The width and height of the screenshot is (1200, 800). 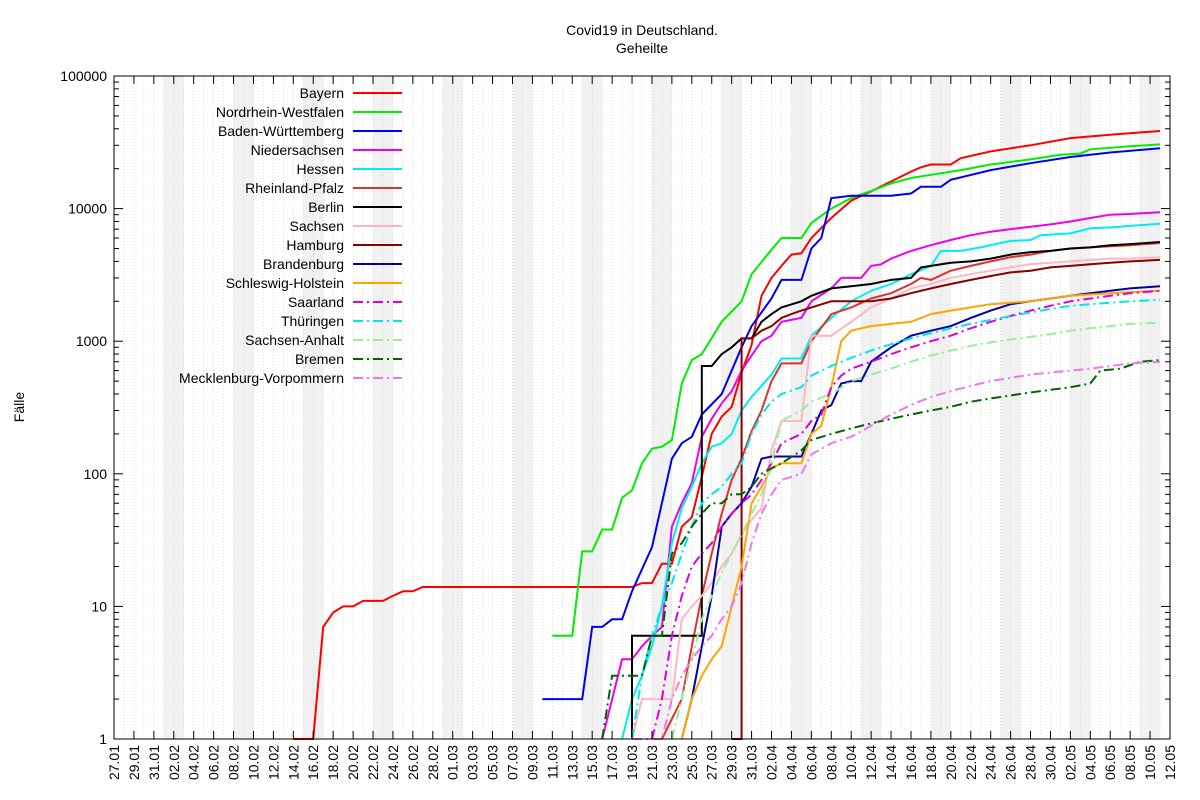 I want to click on legend-label: Sachsen, so click(x=317, y=226).